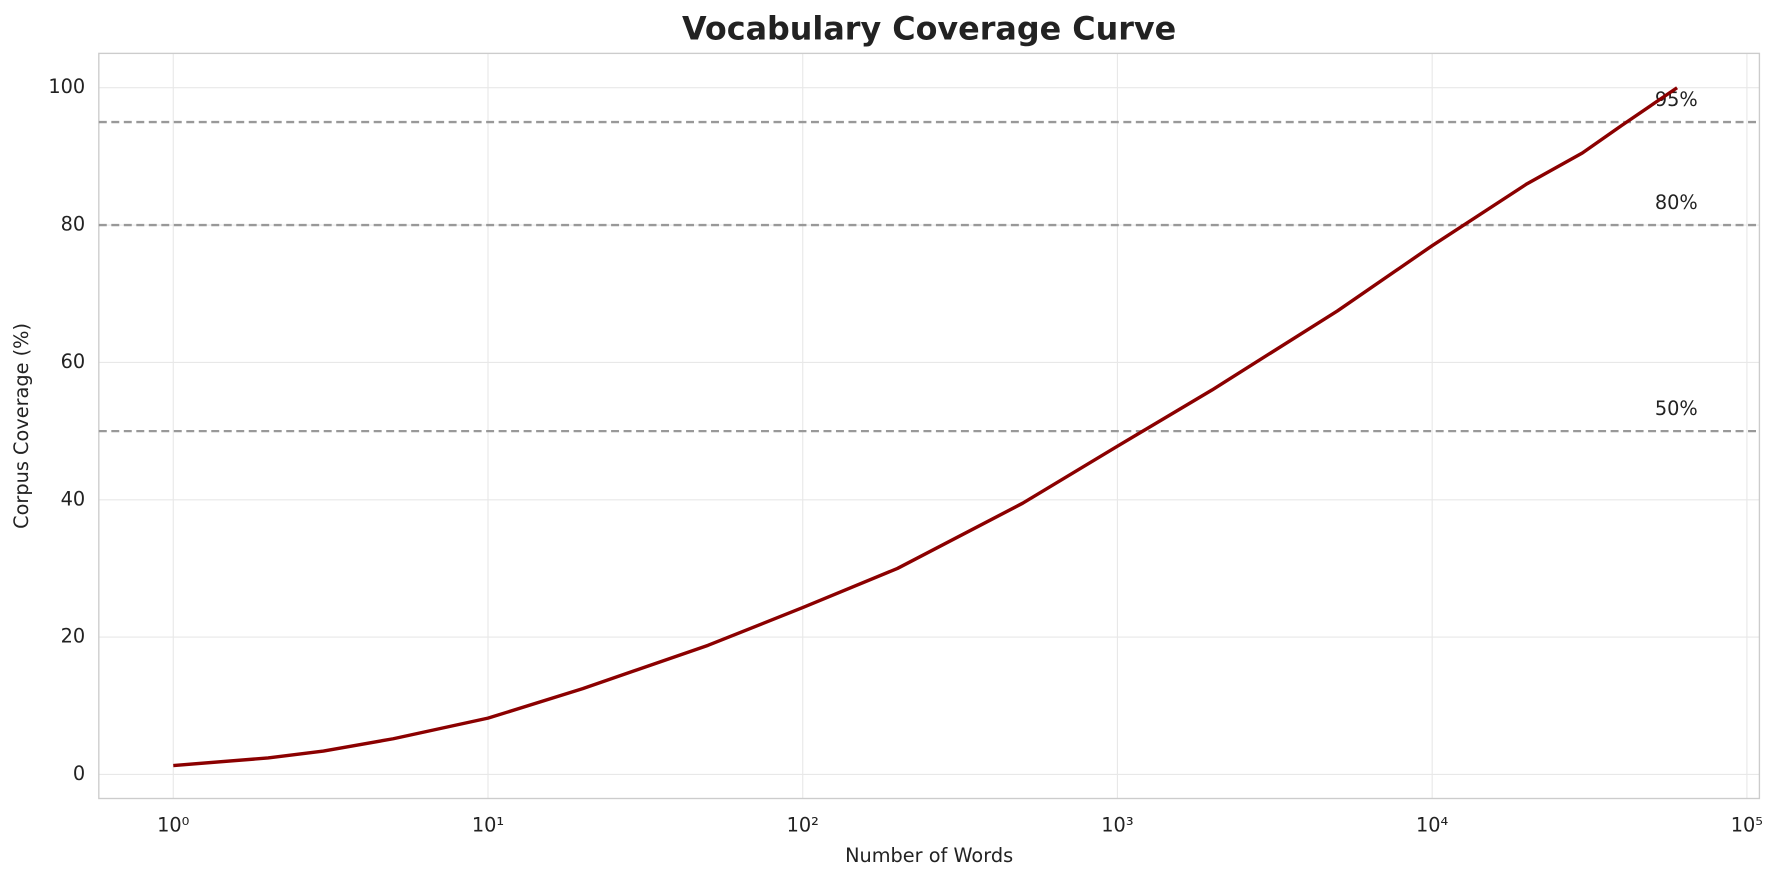  I want to click on y-tick-label: 60, so click(73, 361).